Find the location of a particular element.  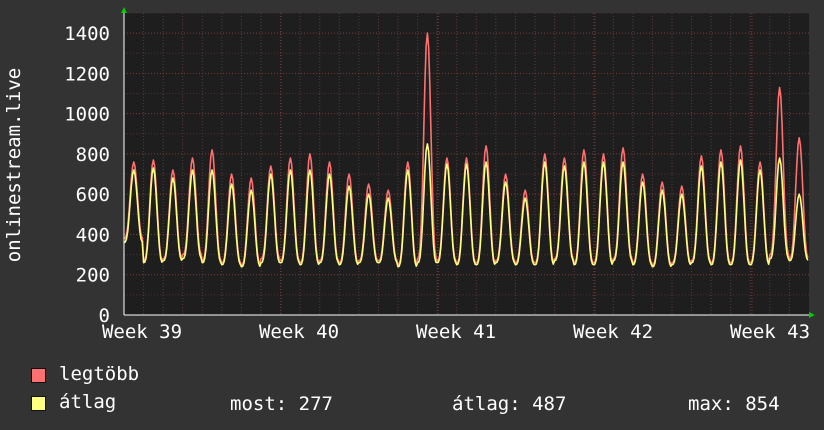

x-axis-arrow-icon is located at coordinates (812, 315).